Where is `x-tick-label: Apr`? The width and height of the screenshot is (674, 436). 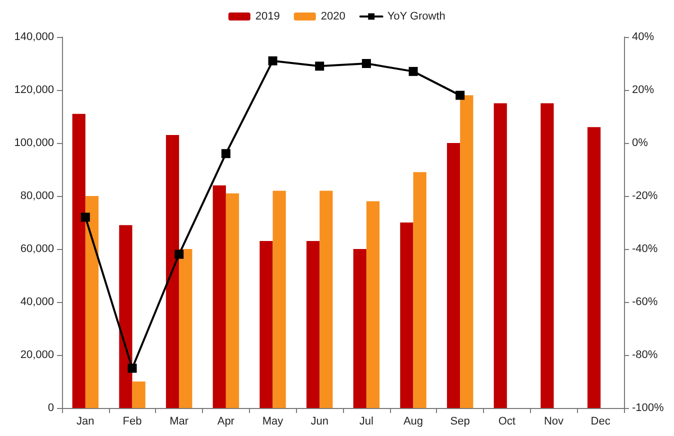 x-tick-label: Apr is located at coordinates (226, 422).